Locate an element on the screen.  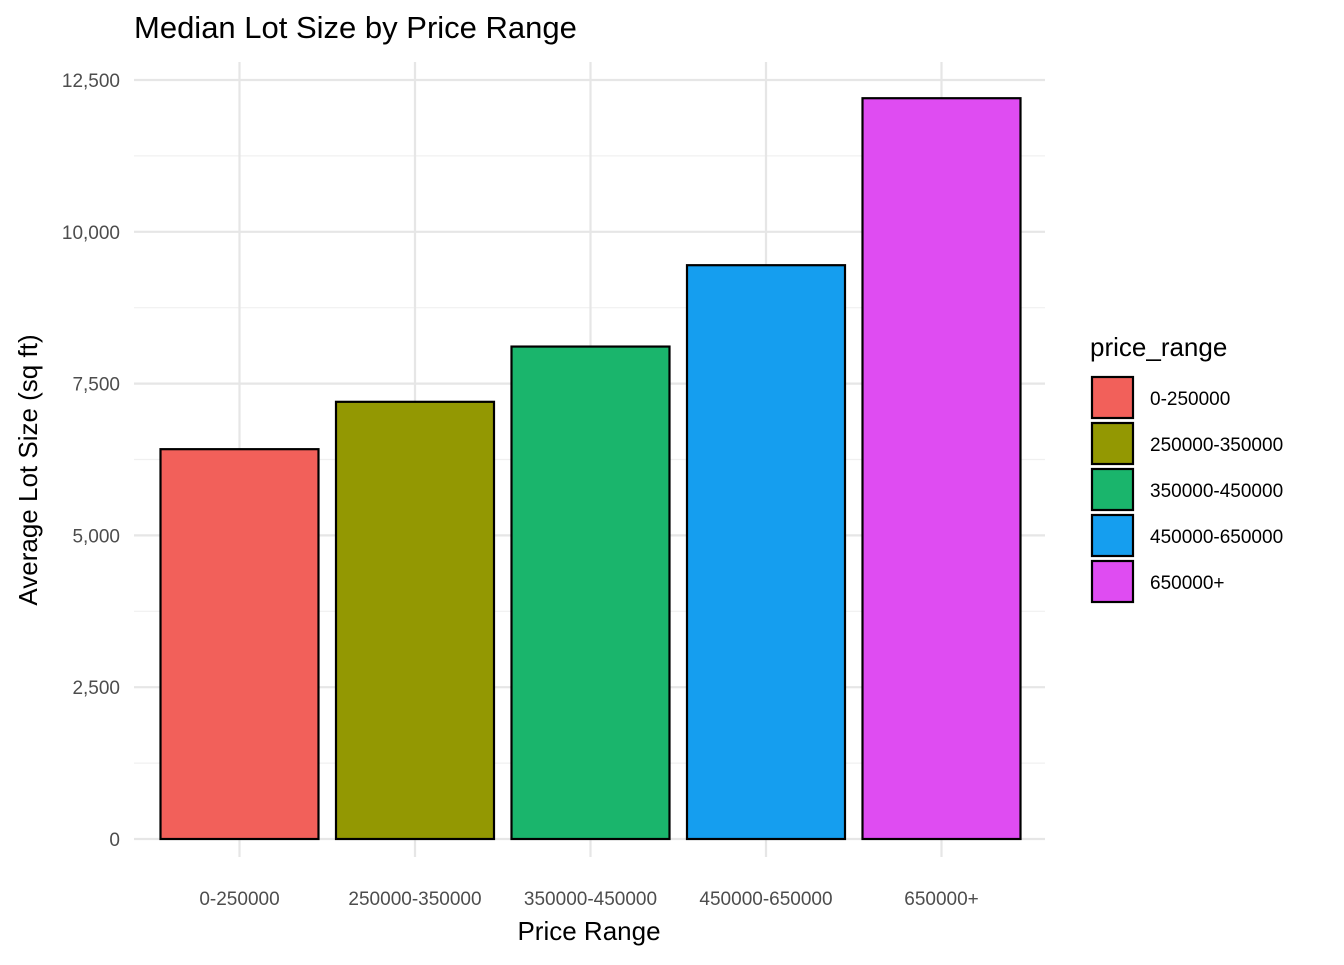
legend-label: 250000-350000 is located at coordinates (1216, 445).